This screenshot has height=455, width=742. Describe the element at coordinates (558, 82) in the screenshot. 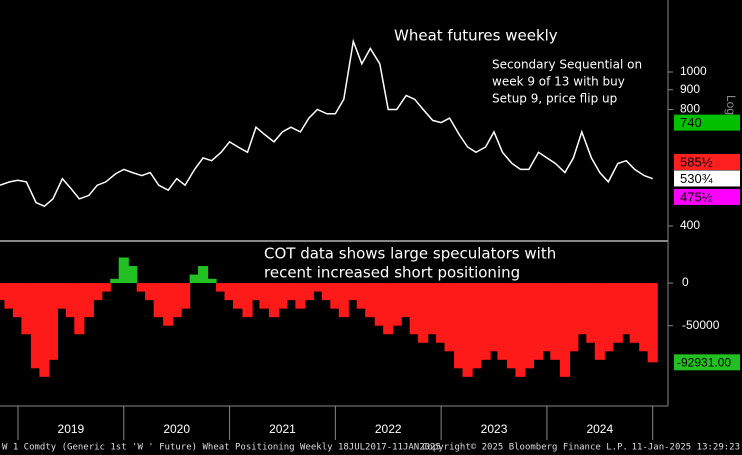

I see `annotation: week 9 of 13 with buy` at that location.